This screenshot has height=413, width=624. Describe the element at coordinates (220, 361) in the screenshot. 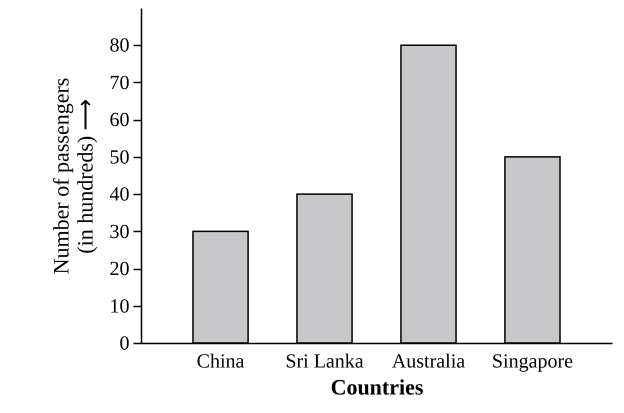

I see `x-tick-label: China` at that location.